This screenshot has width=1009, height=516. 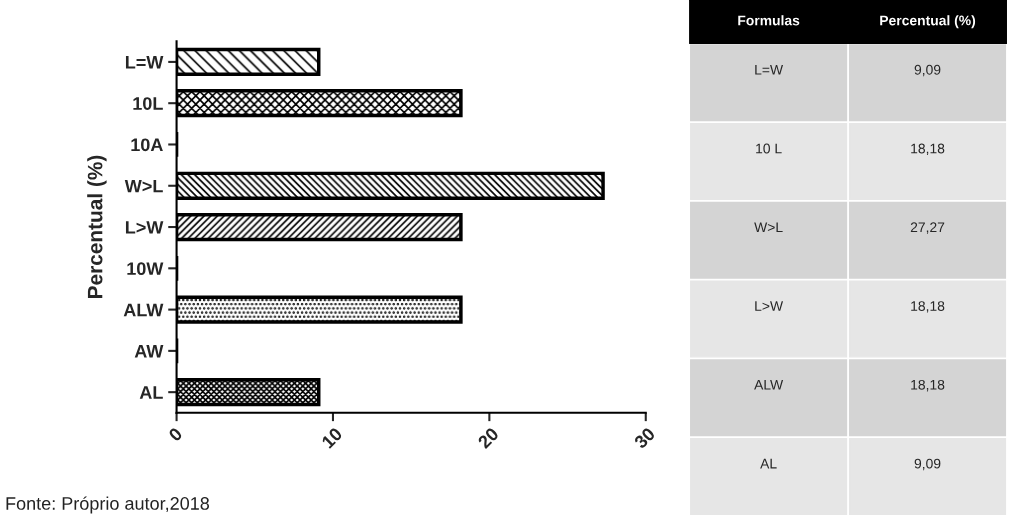 What do you see at coordinates (144, 227) in the screenshot?
I see `y-tick-label: L>W` at bounding box center [144, 227].